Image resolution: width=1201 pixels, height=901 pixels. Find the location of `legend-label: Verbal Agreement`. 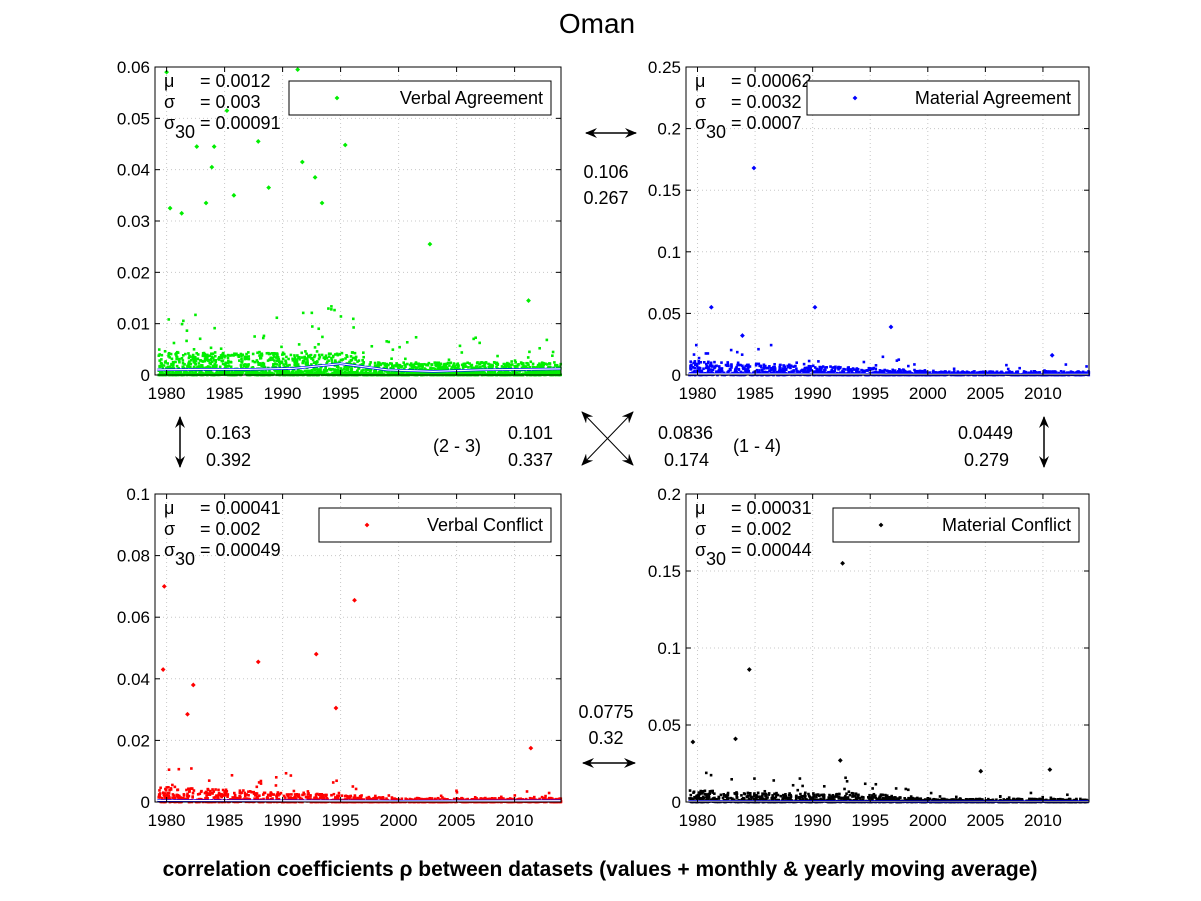

legend-label: Verbal Agreement is located at coordinates (471, 98).